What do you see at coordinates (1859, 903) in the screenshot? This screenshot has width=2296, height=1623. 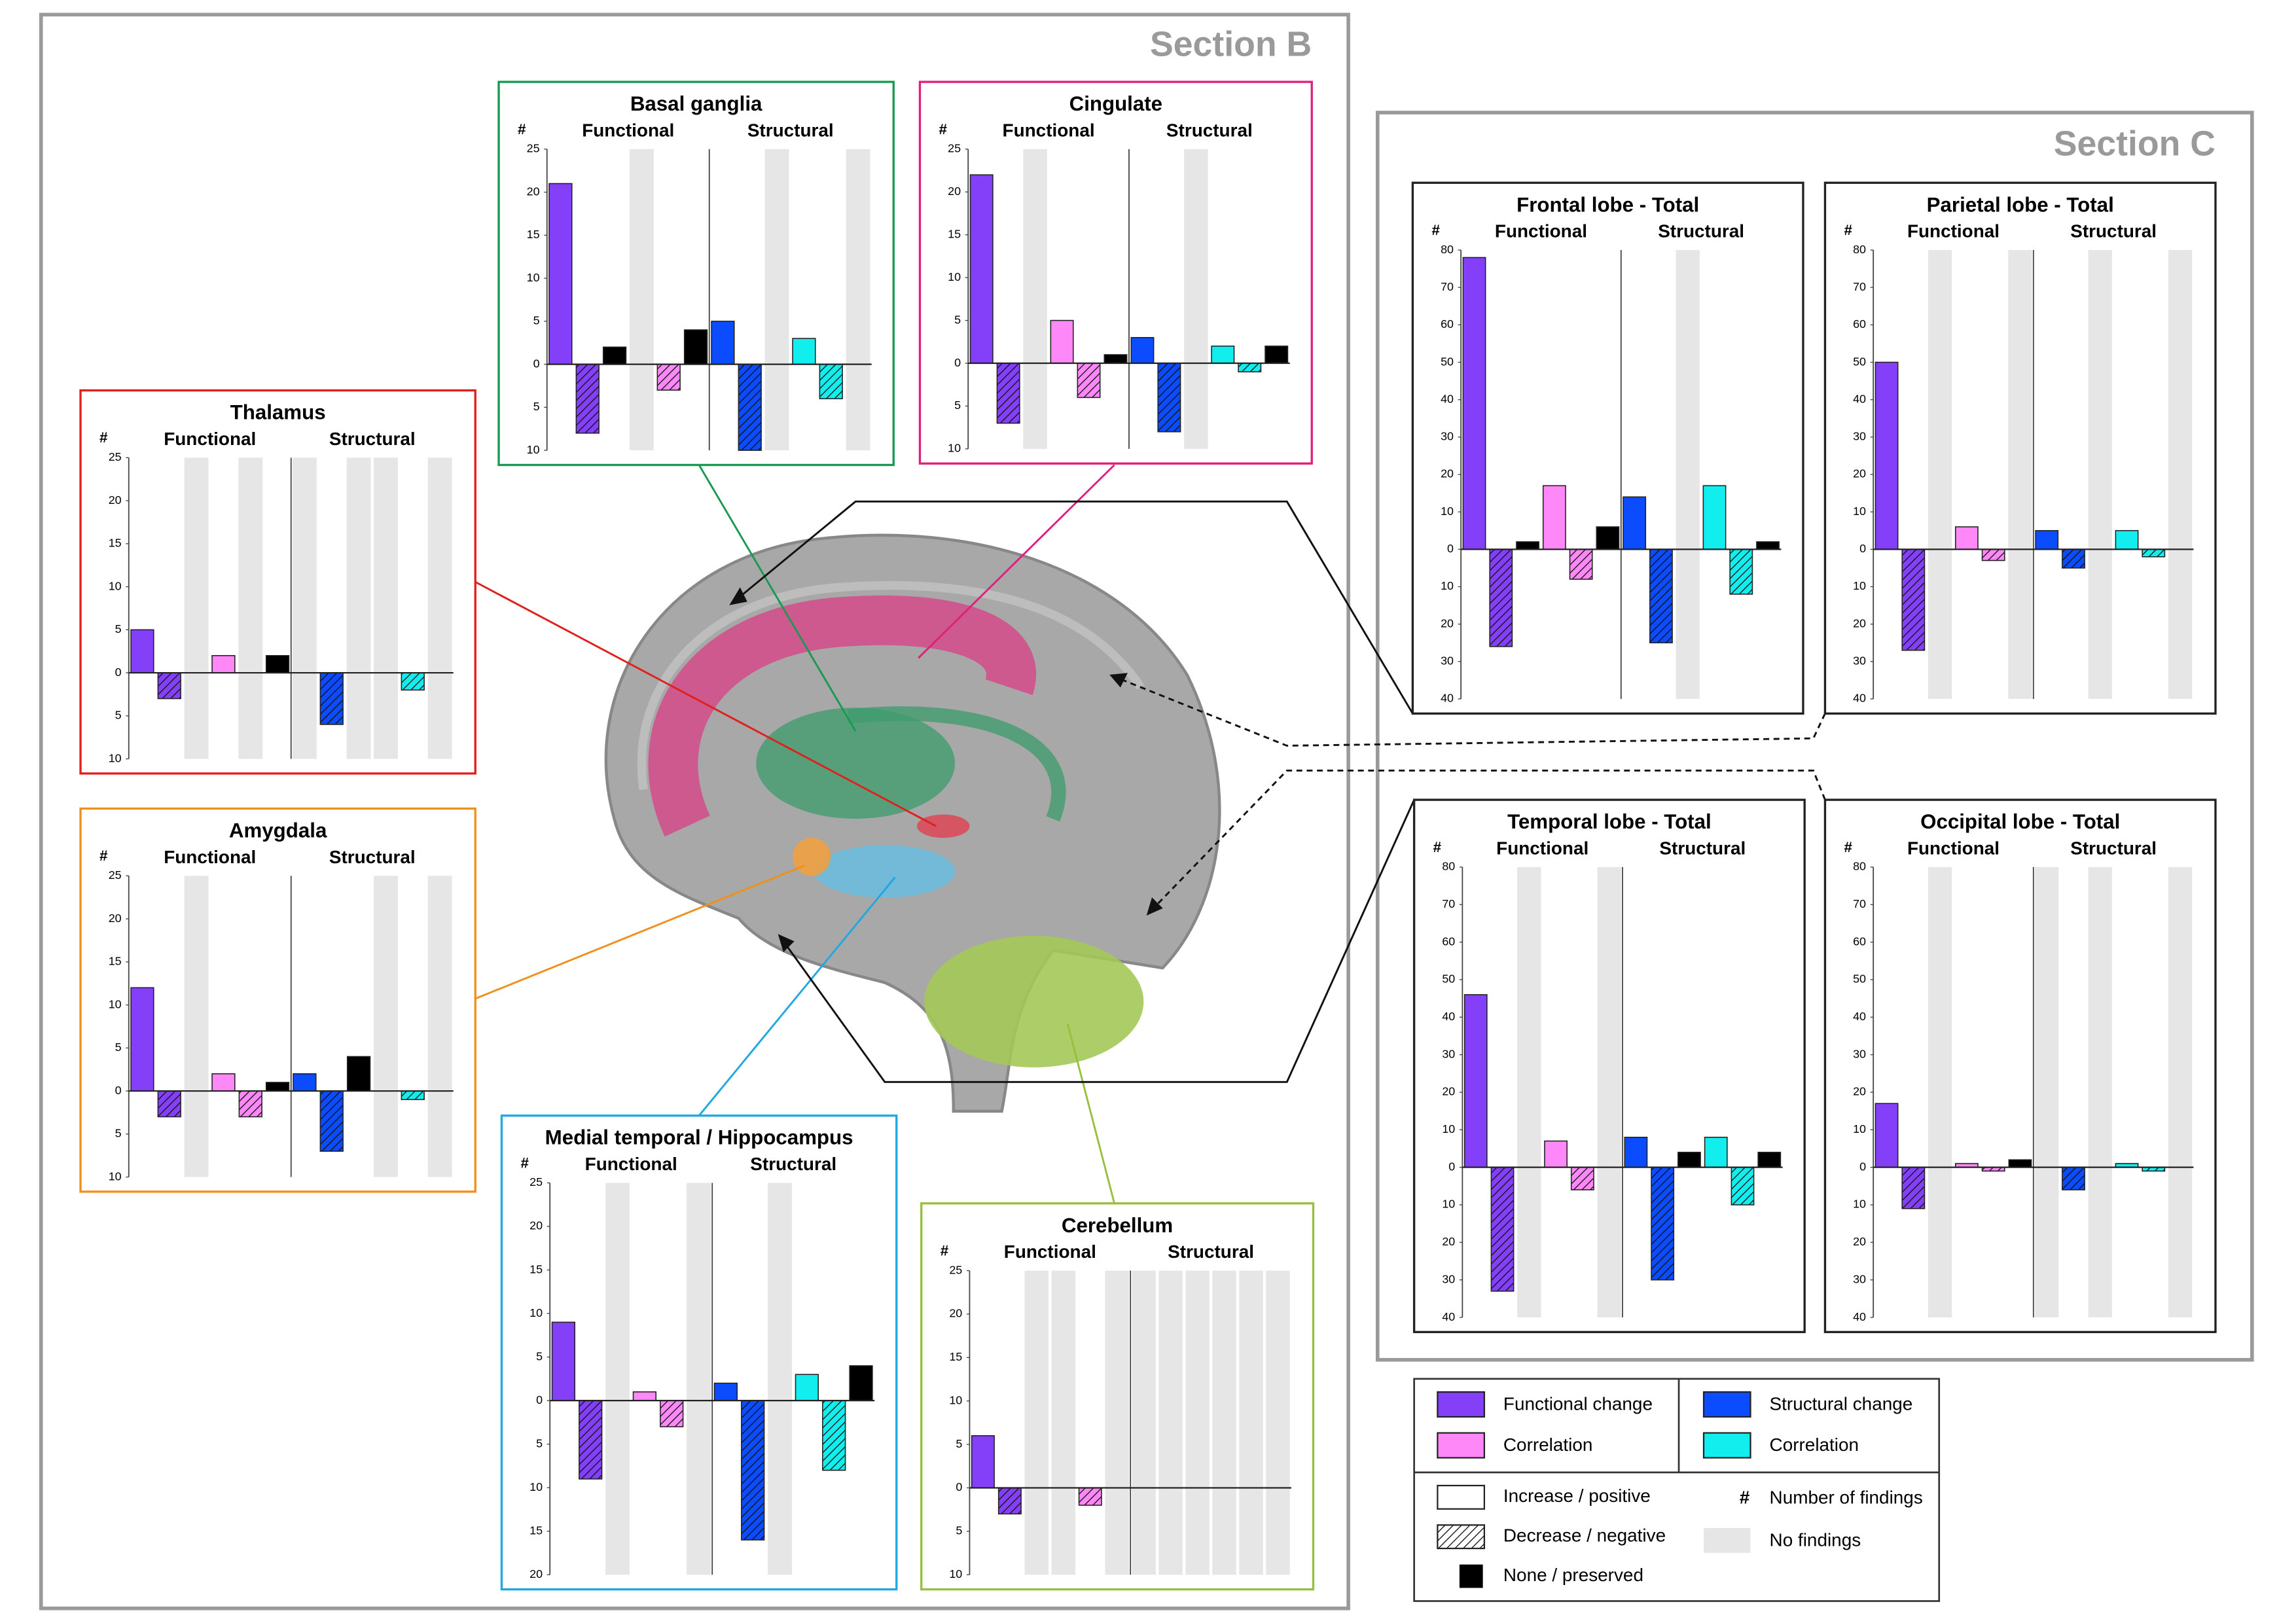 I see `y-tick-label: 70` at bounding box center [1859, 903].